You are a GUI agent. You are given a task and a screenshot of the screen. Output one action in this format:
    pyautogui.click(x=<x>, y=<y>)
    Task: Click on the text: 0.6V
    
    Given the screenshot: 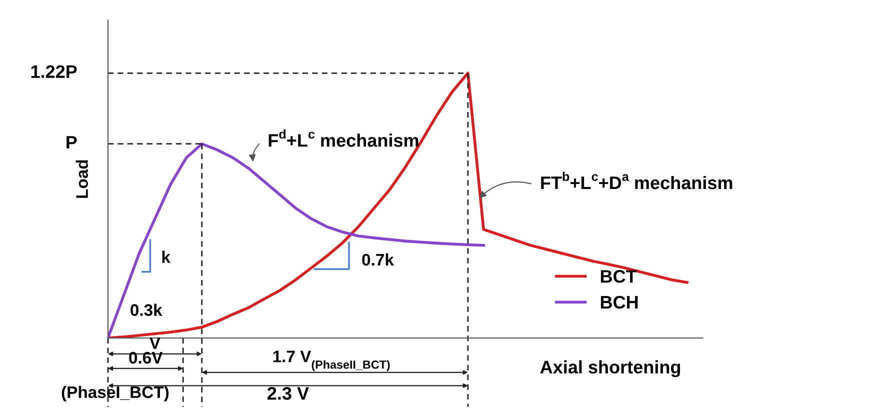 What is the action you would take?
    pyautogui.click(x=146, y=358)
    